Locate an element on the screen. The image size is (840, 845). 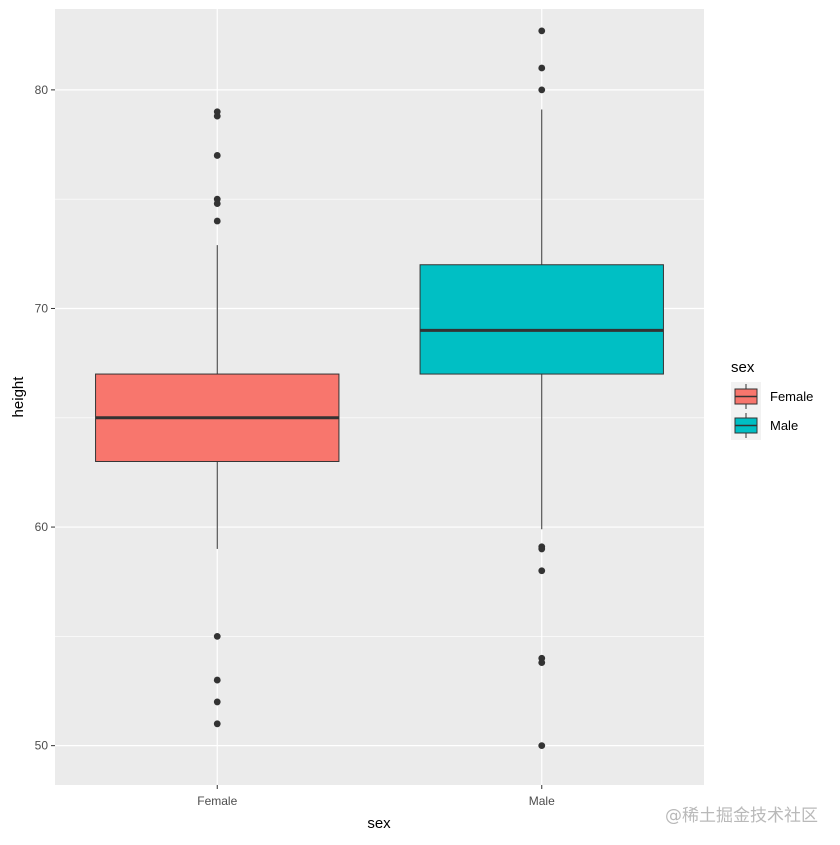
x-axis-title: sex is located at coordinates (379, 823).